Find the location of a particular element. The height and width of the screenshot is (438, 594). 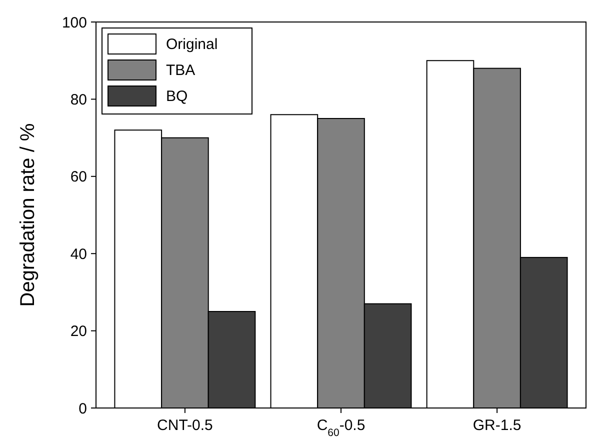

y-tick-label: 0 is located at coordinates (82, 409).